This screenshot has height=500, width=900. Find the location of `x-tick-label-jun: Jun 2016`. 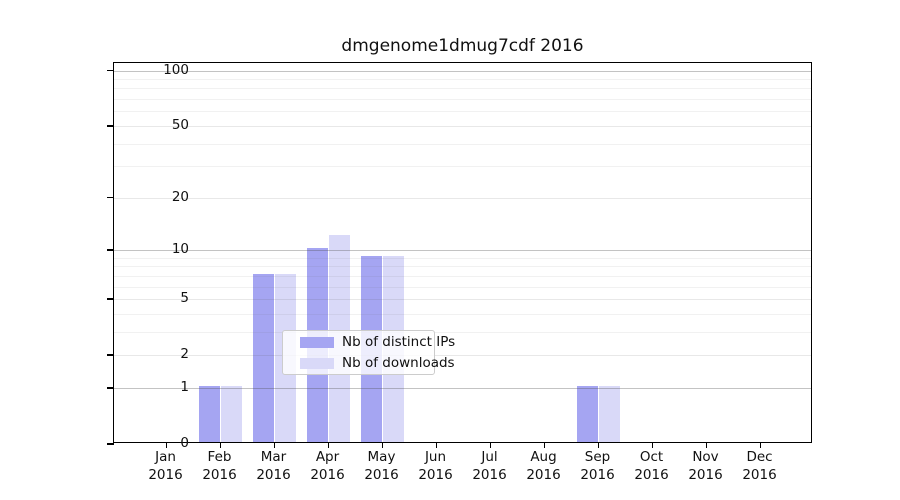

x-tick-label-jun: Jun 2016 is located at coordinates (436, 466).